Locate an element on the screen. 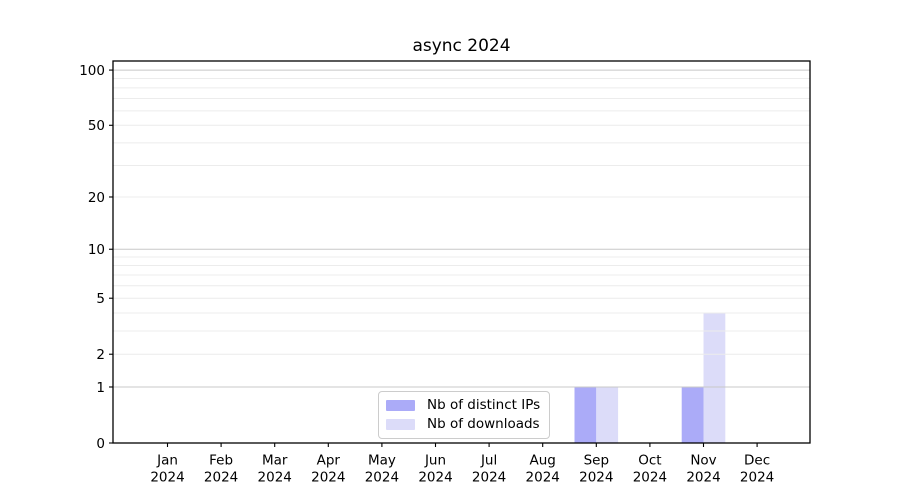 This screenshot has height=500, width=900. y-tick-label: 2 is located at coordinates (100, 355).